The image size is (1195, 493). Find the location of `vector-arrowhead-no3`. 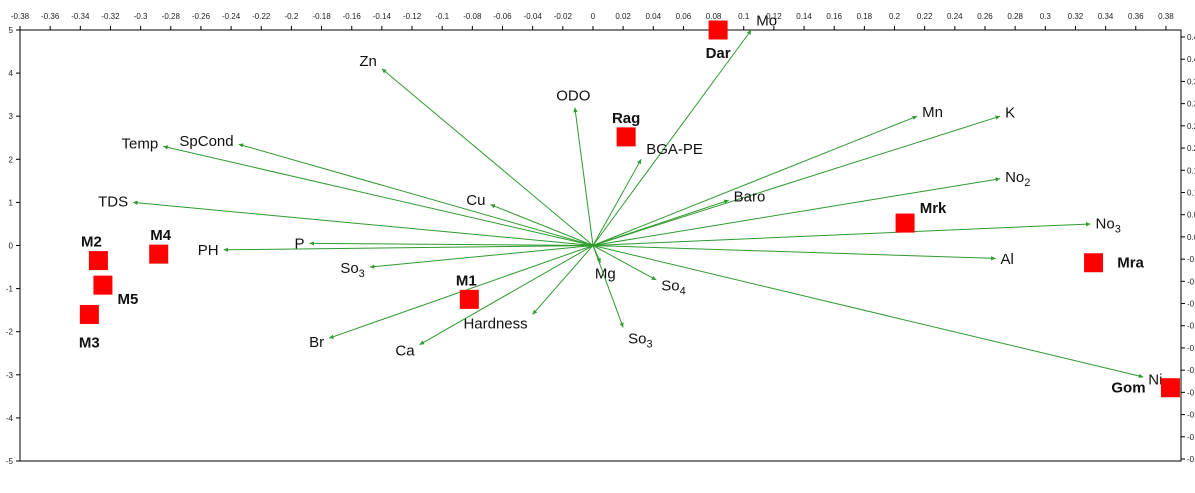

vector-arrowhead-no3 is located at coordinates (1088, 224).